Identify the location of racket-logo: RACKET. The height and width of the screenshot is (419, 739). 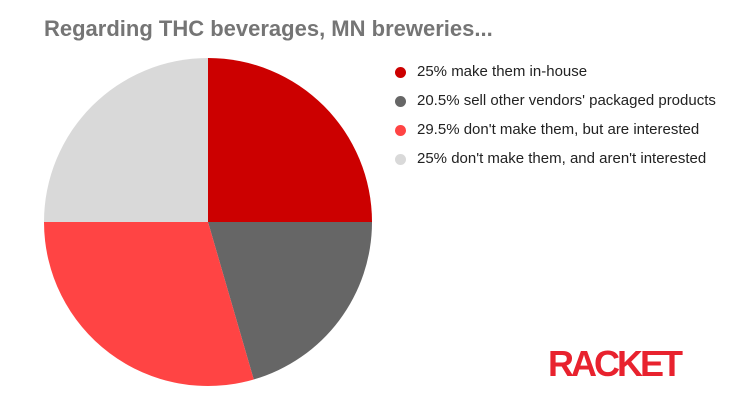
(615, 363).